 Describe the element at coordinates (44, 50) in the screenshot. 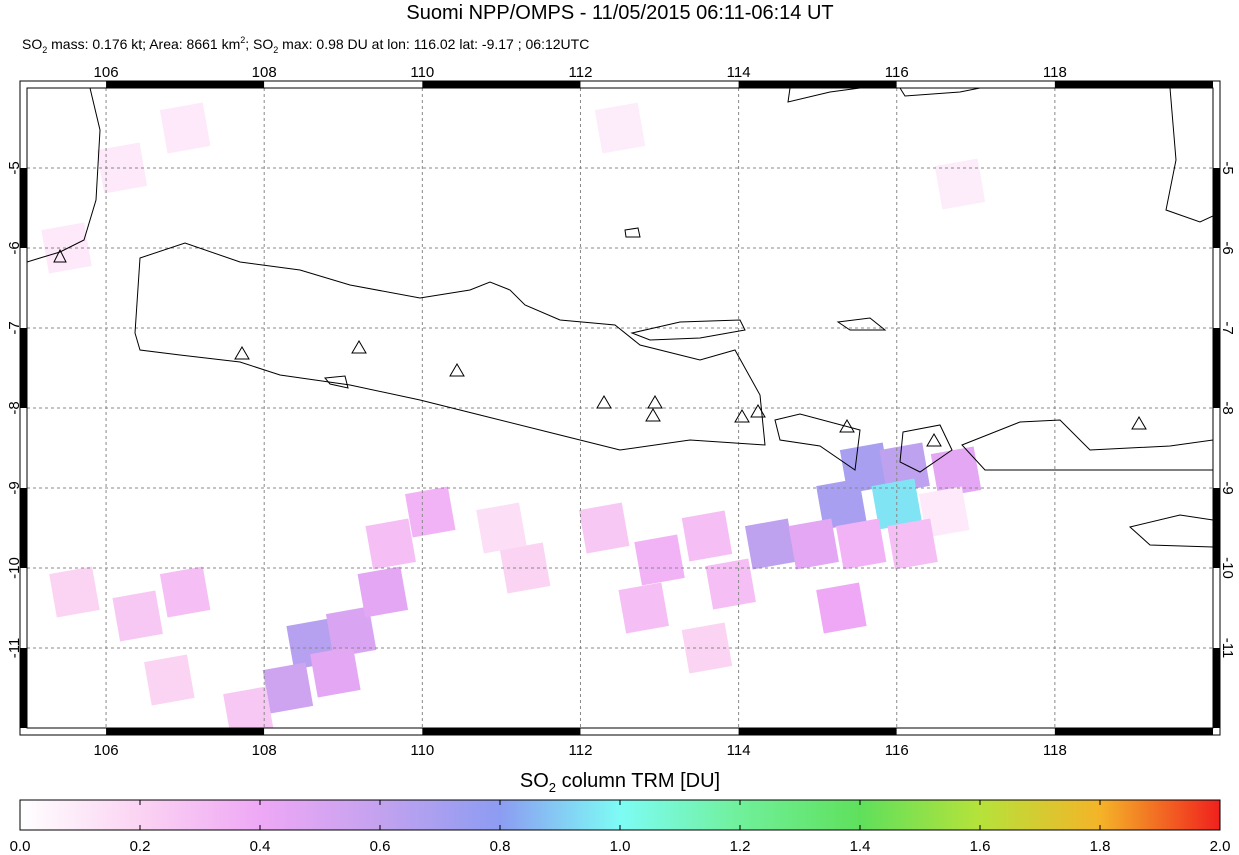

I see `subtitle-part: 2` at that location.